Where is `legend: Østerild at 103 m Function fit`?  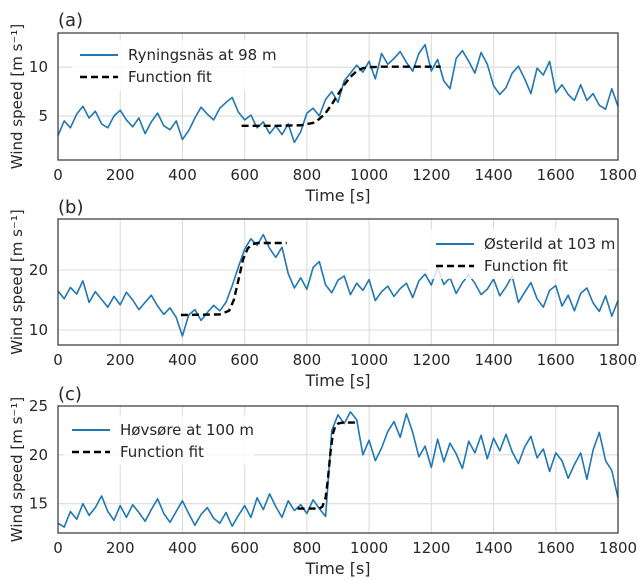 legend: Østerild at 103 m Function fit is located at coordinates (521, 254).